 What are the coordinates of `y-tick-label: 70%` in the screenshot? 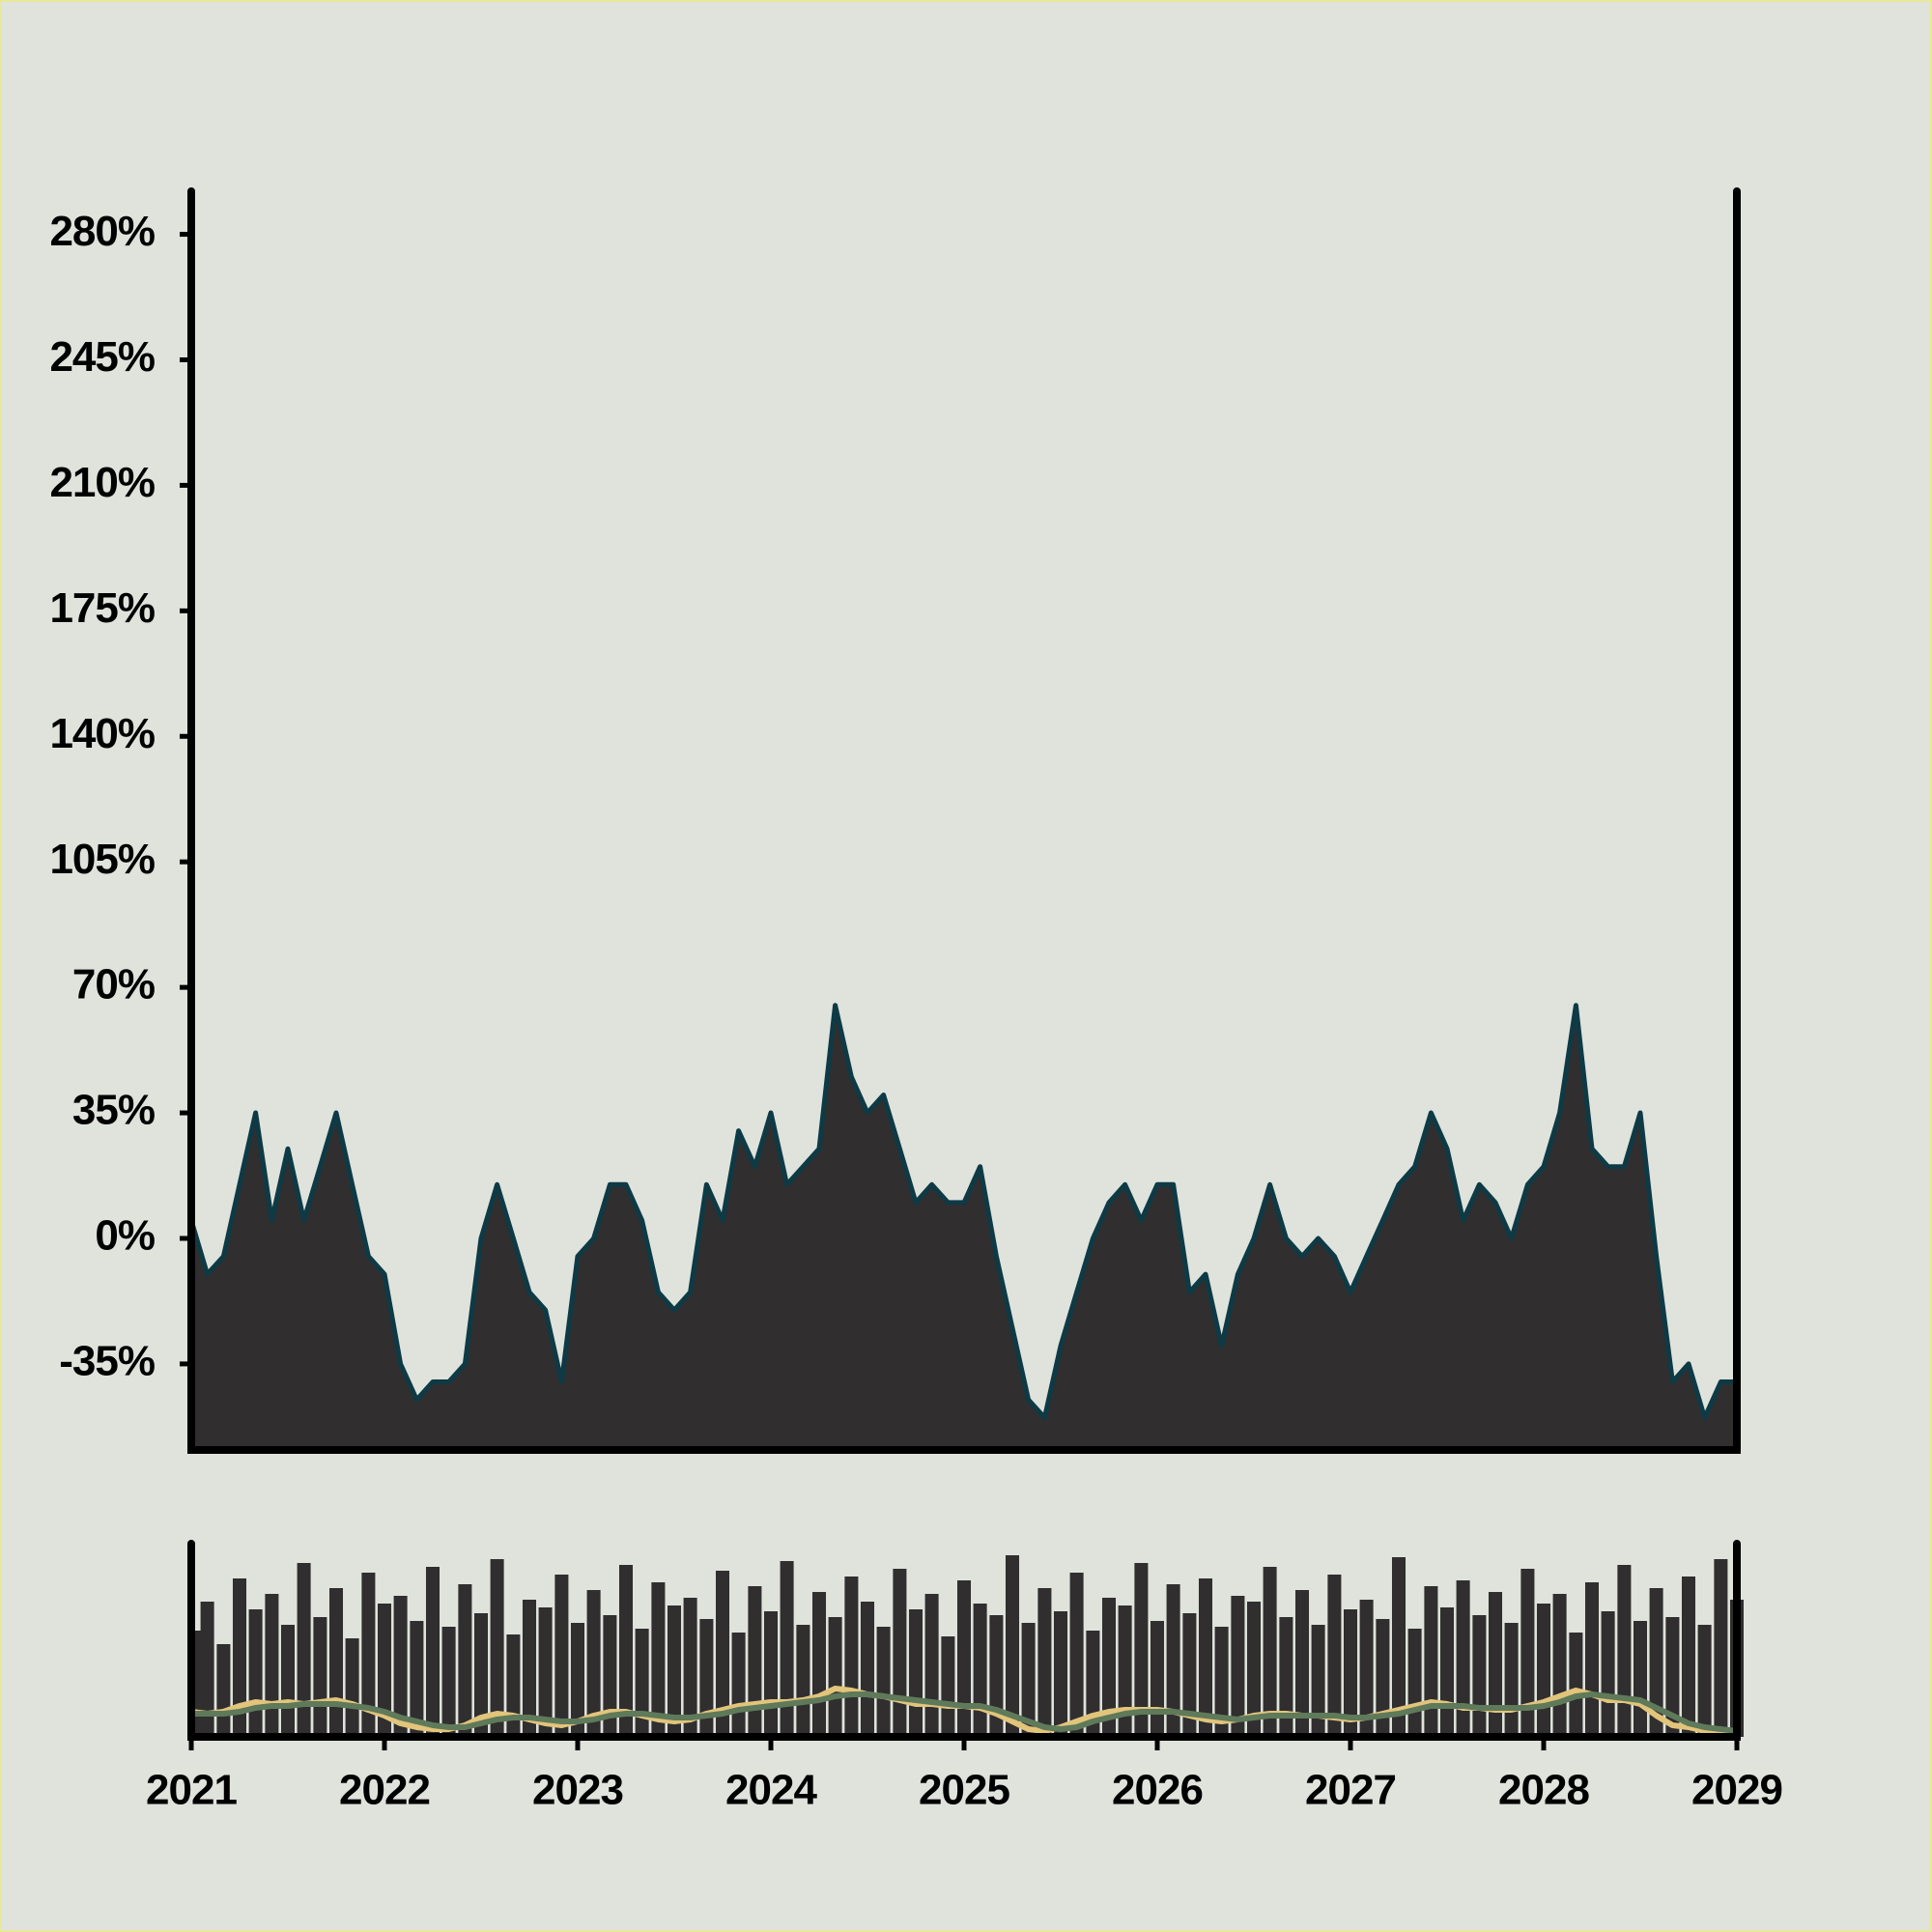 It's located at (113, 985).